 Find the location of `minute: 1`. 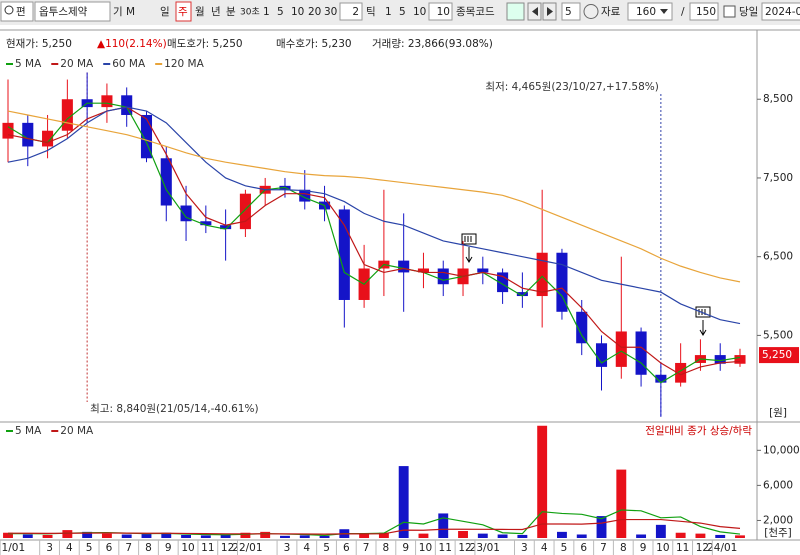

minute: 1 is located at coordinates (266, 12).